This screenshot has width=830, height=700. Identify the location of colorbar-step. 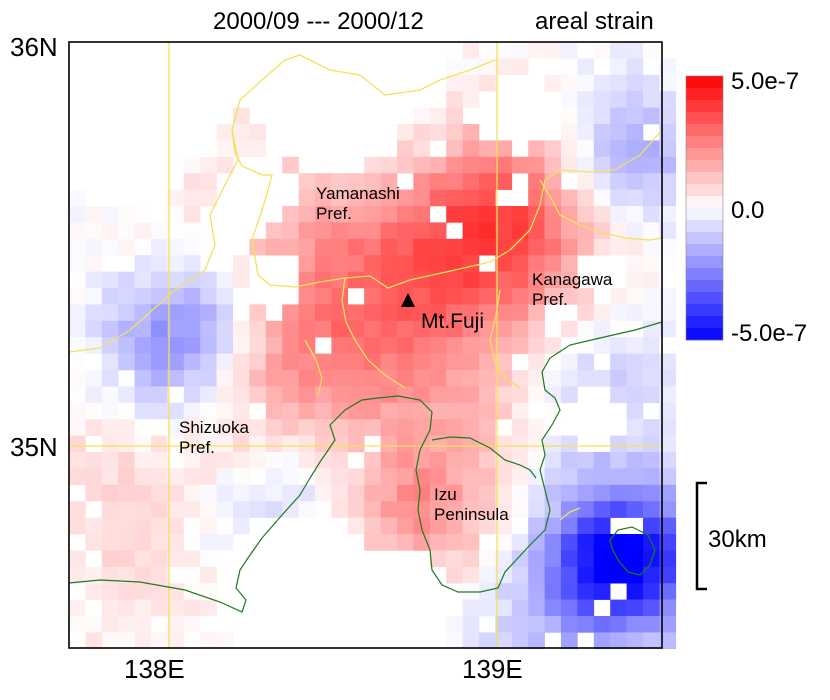
(704, 226).